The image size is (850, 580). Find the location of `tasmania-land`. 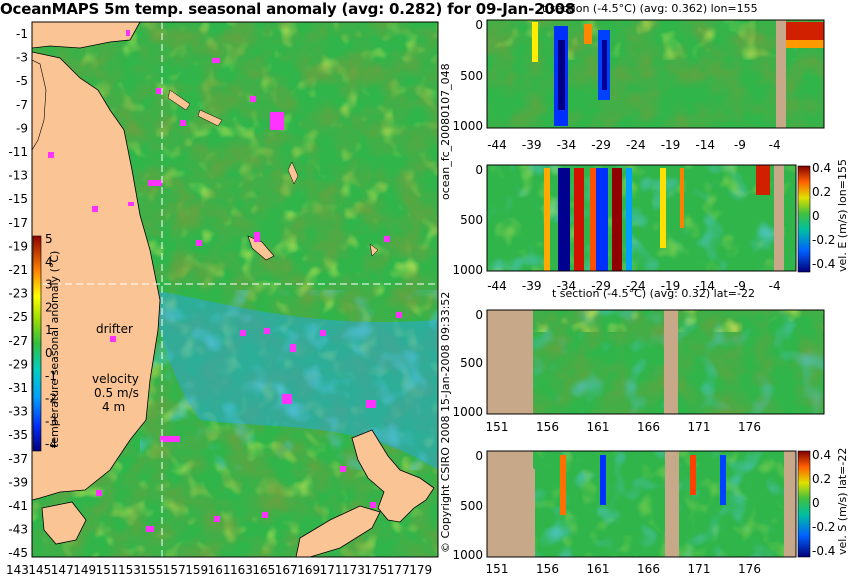

tasmania-land is located at coordinates (64, 523).